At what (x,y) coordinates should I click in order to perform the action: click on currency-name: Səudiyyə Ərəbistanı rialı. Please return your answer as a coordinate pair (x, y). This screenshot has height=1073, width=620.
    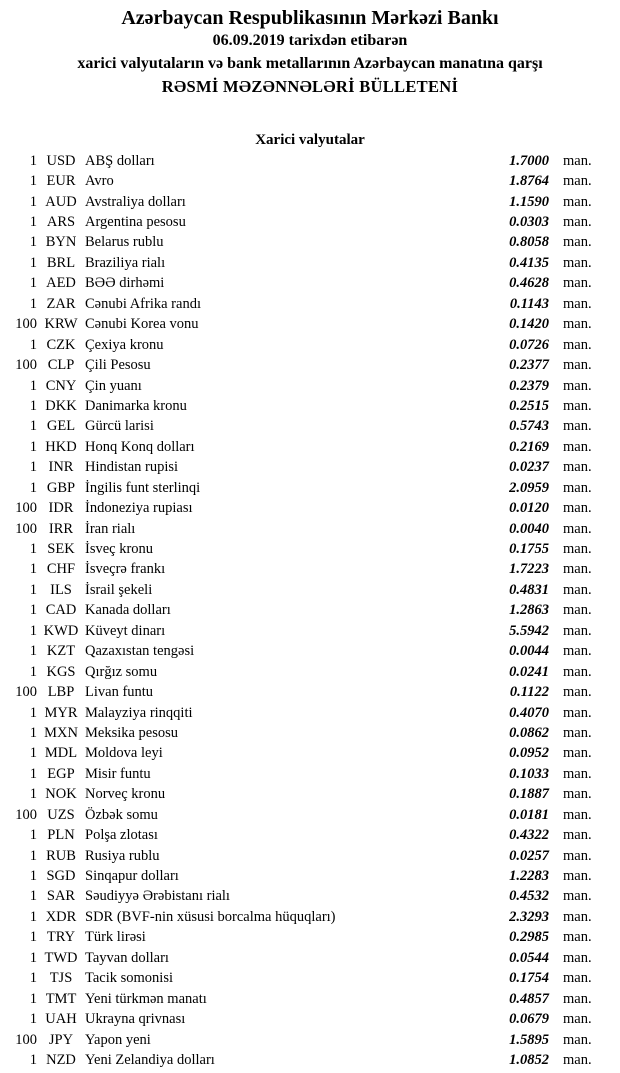
    Looking at the image, I should click on (157, 896).